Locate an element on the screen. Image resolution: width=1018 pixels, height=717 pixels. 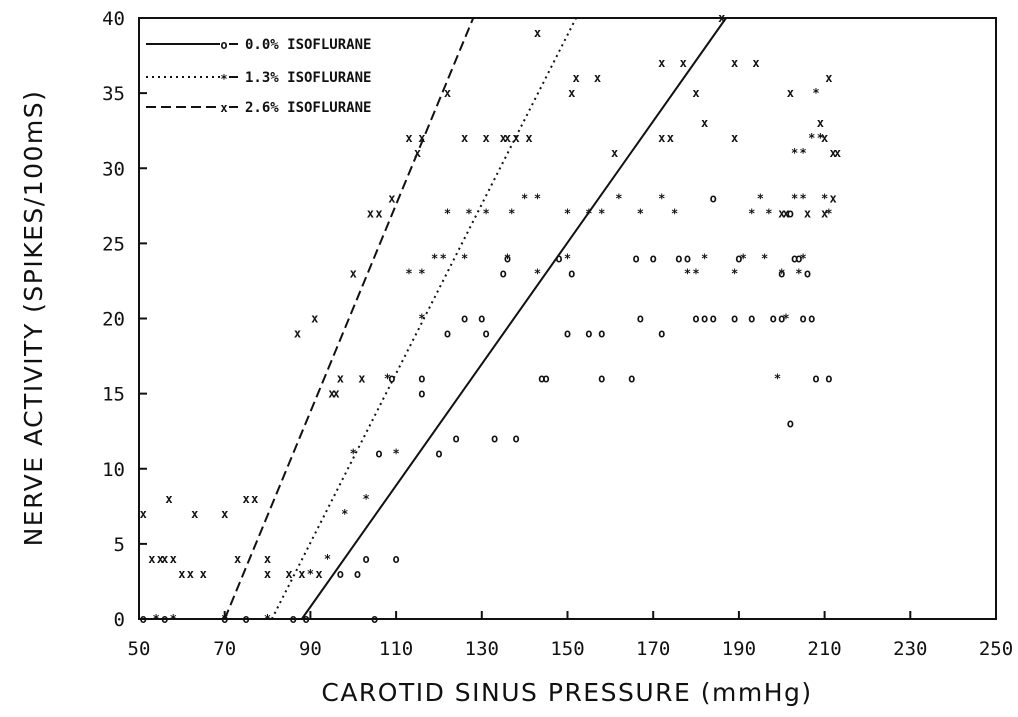
point-s2-25: x is located at coordinates (361, 379).